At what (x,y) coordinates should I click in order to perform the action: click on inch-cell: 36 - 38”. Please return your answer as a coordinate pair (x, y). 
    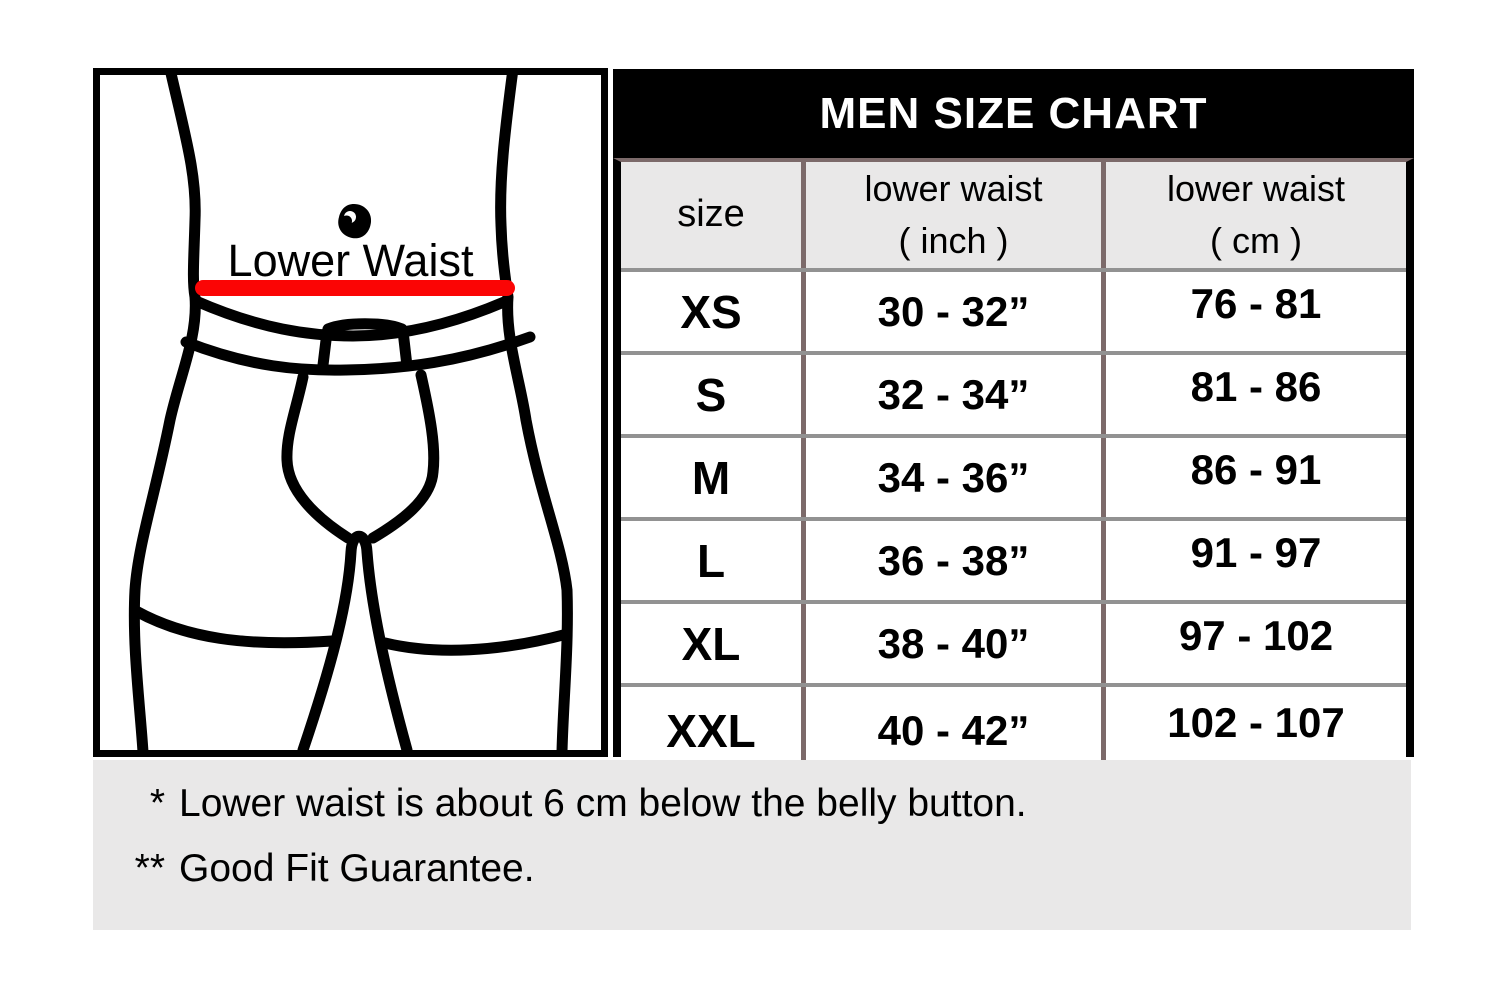
    Looking at the image, I should click on (951, 560).